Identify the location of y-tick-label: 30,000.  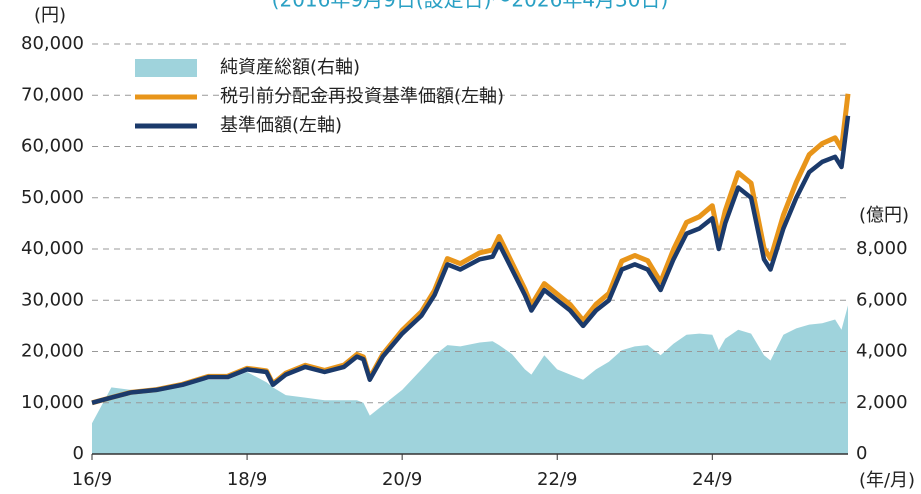
(52, 299).